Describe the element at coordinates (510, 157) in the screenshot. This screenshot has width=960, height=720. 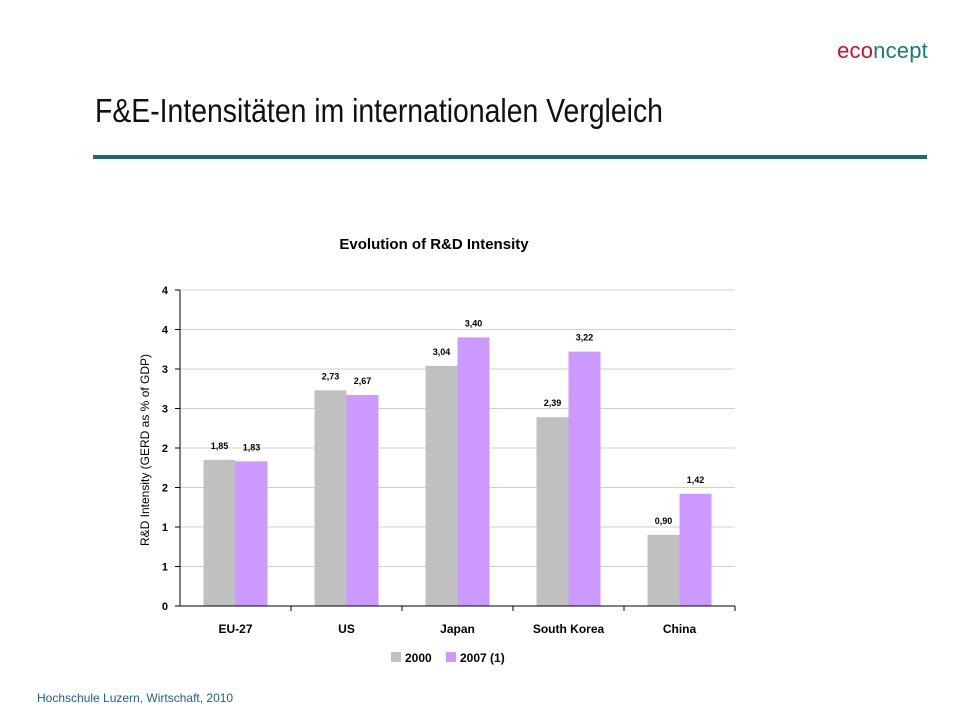
I see `title-rule` at that location.